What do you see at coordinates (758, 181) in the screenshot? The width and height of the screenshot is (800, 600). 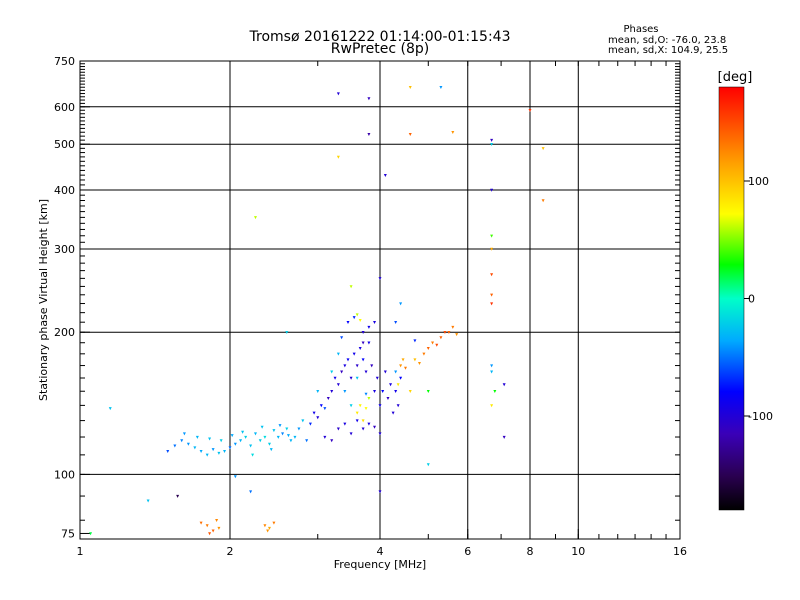 I see `colorbar-tick-label: 100` at bounding box center [758, 181].